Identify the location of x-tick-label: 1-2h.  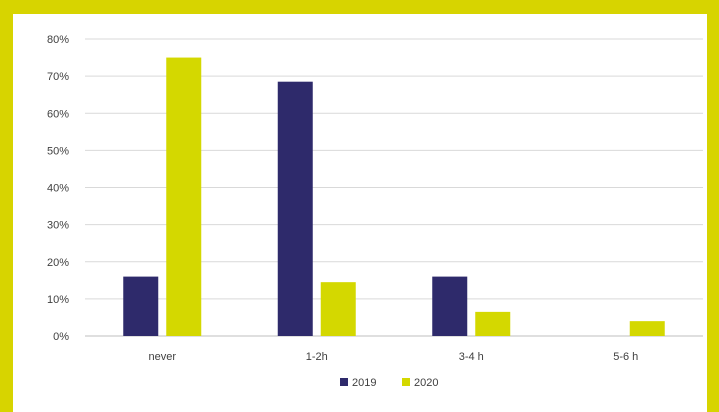
(317, 357).